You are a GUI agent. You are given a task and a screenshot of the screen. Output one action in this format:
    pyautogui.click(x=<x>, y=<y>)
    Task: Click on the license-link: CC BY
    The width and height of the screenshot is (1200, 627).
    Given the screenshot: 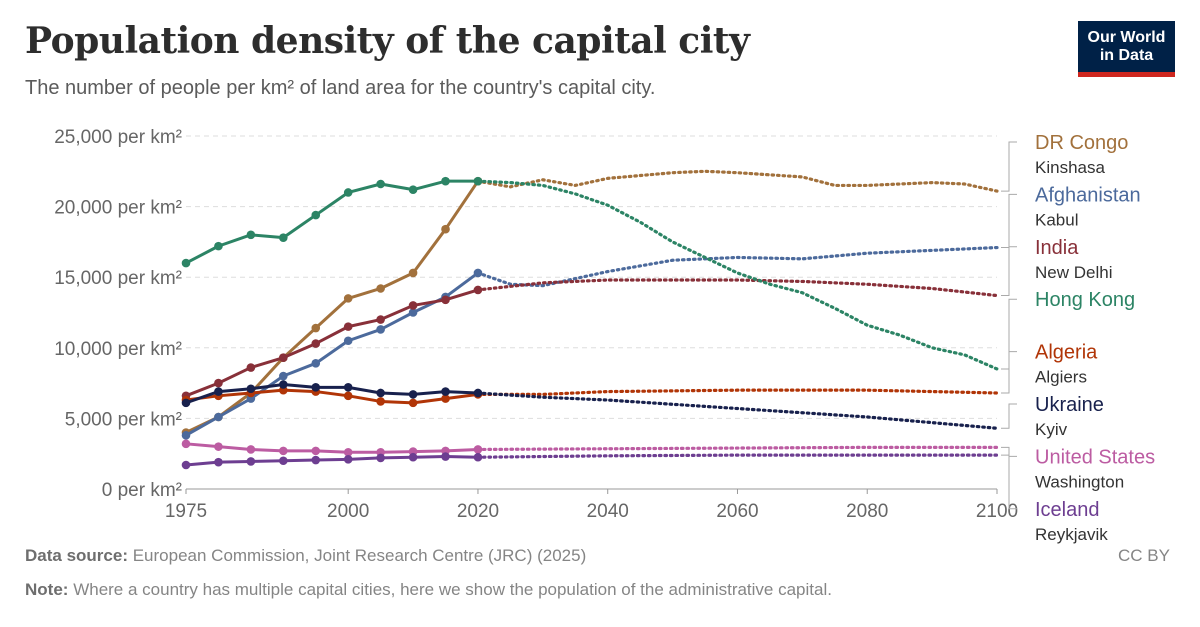 What is the action you would take?
    pyautogui.click(x=1144, y=555)
    